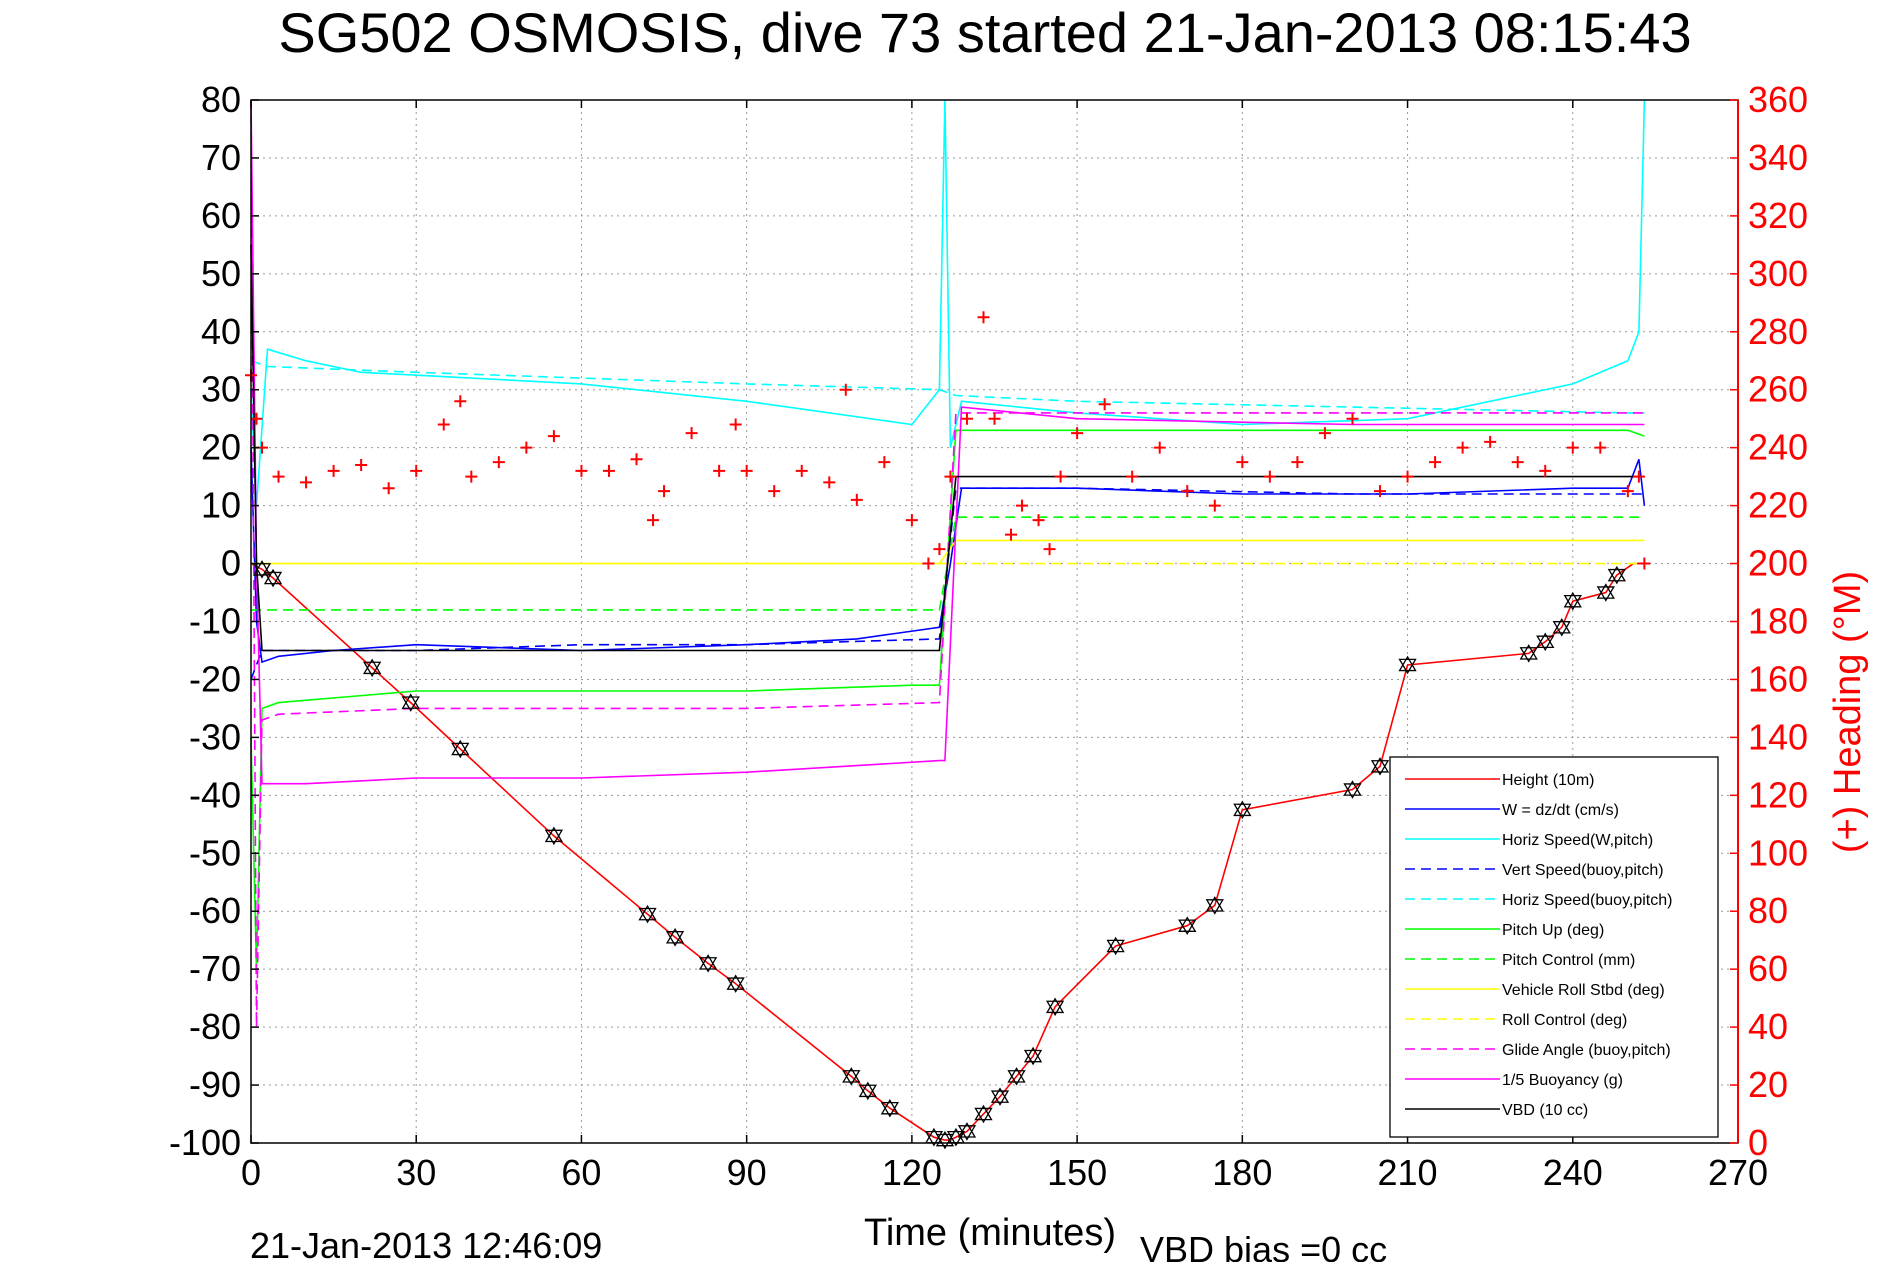  Describe the element at coordinates (1778, 447) in the screenshot. I see `y2-tick-label: 240` at that location.